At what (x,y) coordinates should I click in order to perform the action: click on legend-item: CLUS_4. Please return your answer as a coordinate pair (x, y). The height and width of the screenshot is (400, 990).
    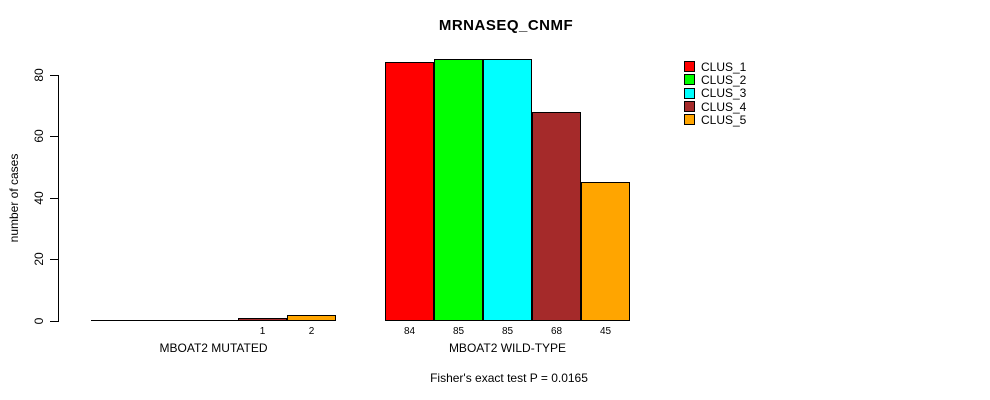
    Looking at the image, I should click on (715, 106).